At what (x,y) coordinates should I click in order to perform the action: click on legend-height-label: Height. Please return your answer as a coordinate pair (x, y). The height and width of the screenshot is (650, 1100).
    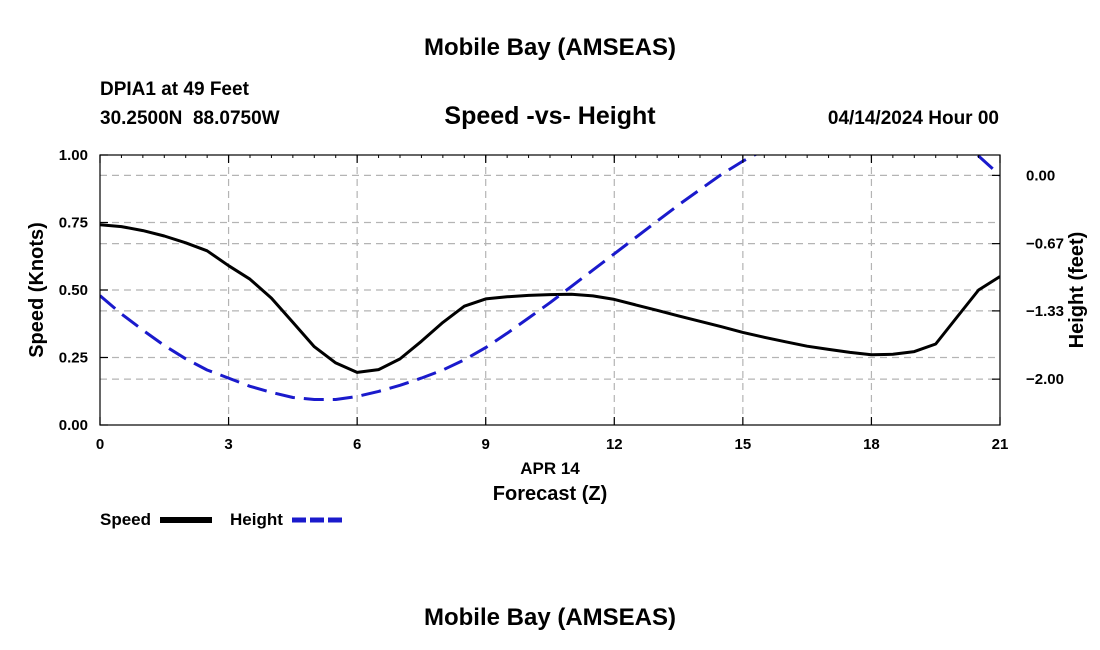
    Looking at the image, I should click on (256, 519).